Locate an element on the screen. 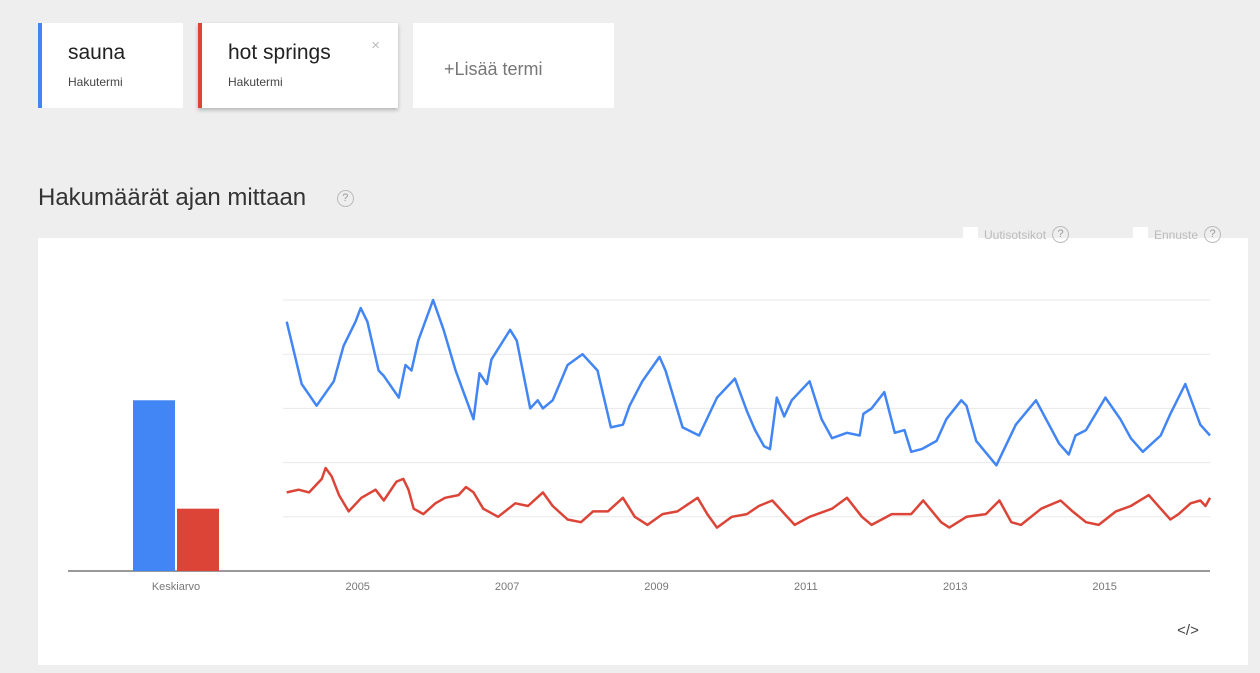  option-label: Uutisotsikot is located at coordinates (1015, 234).